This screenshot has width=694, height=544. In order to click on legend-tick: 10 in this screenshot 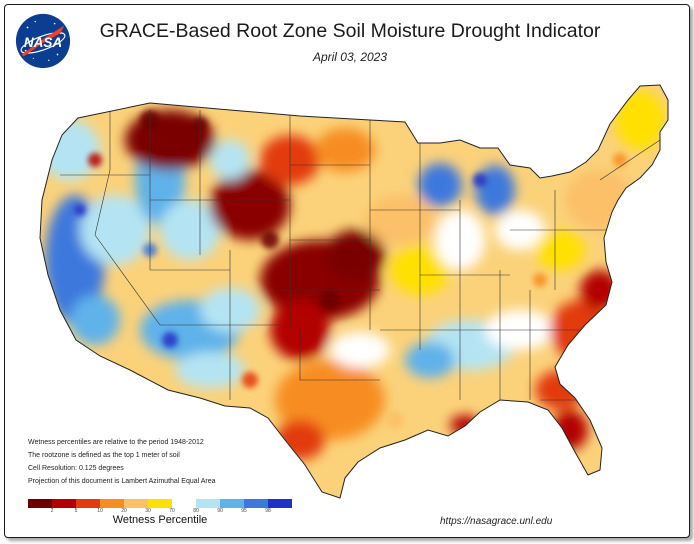, I will do `click(100, 511)`.